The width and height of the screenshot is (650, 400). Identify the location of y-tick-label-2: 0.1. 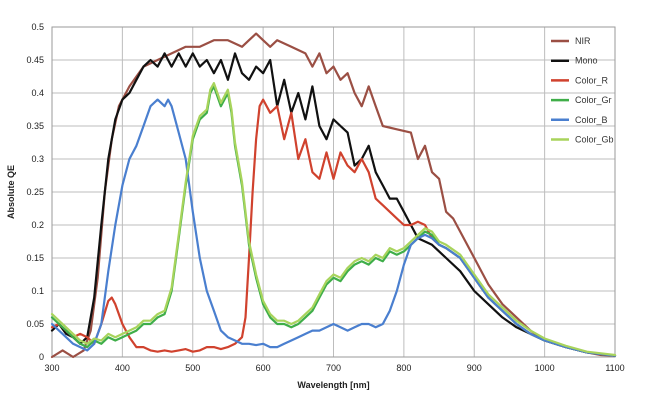
(37, 291).